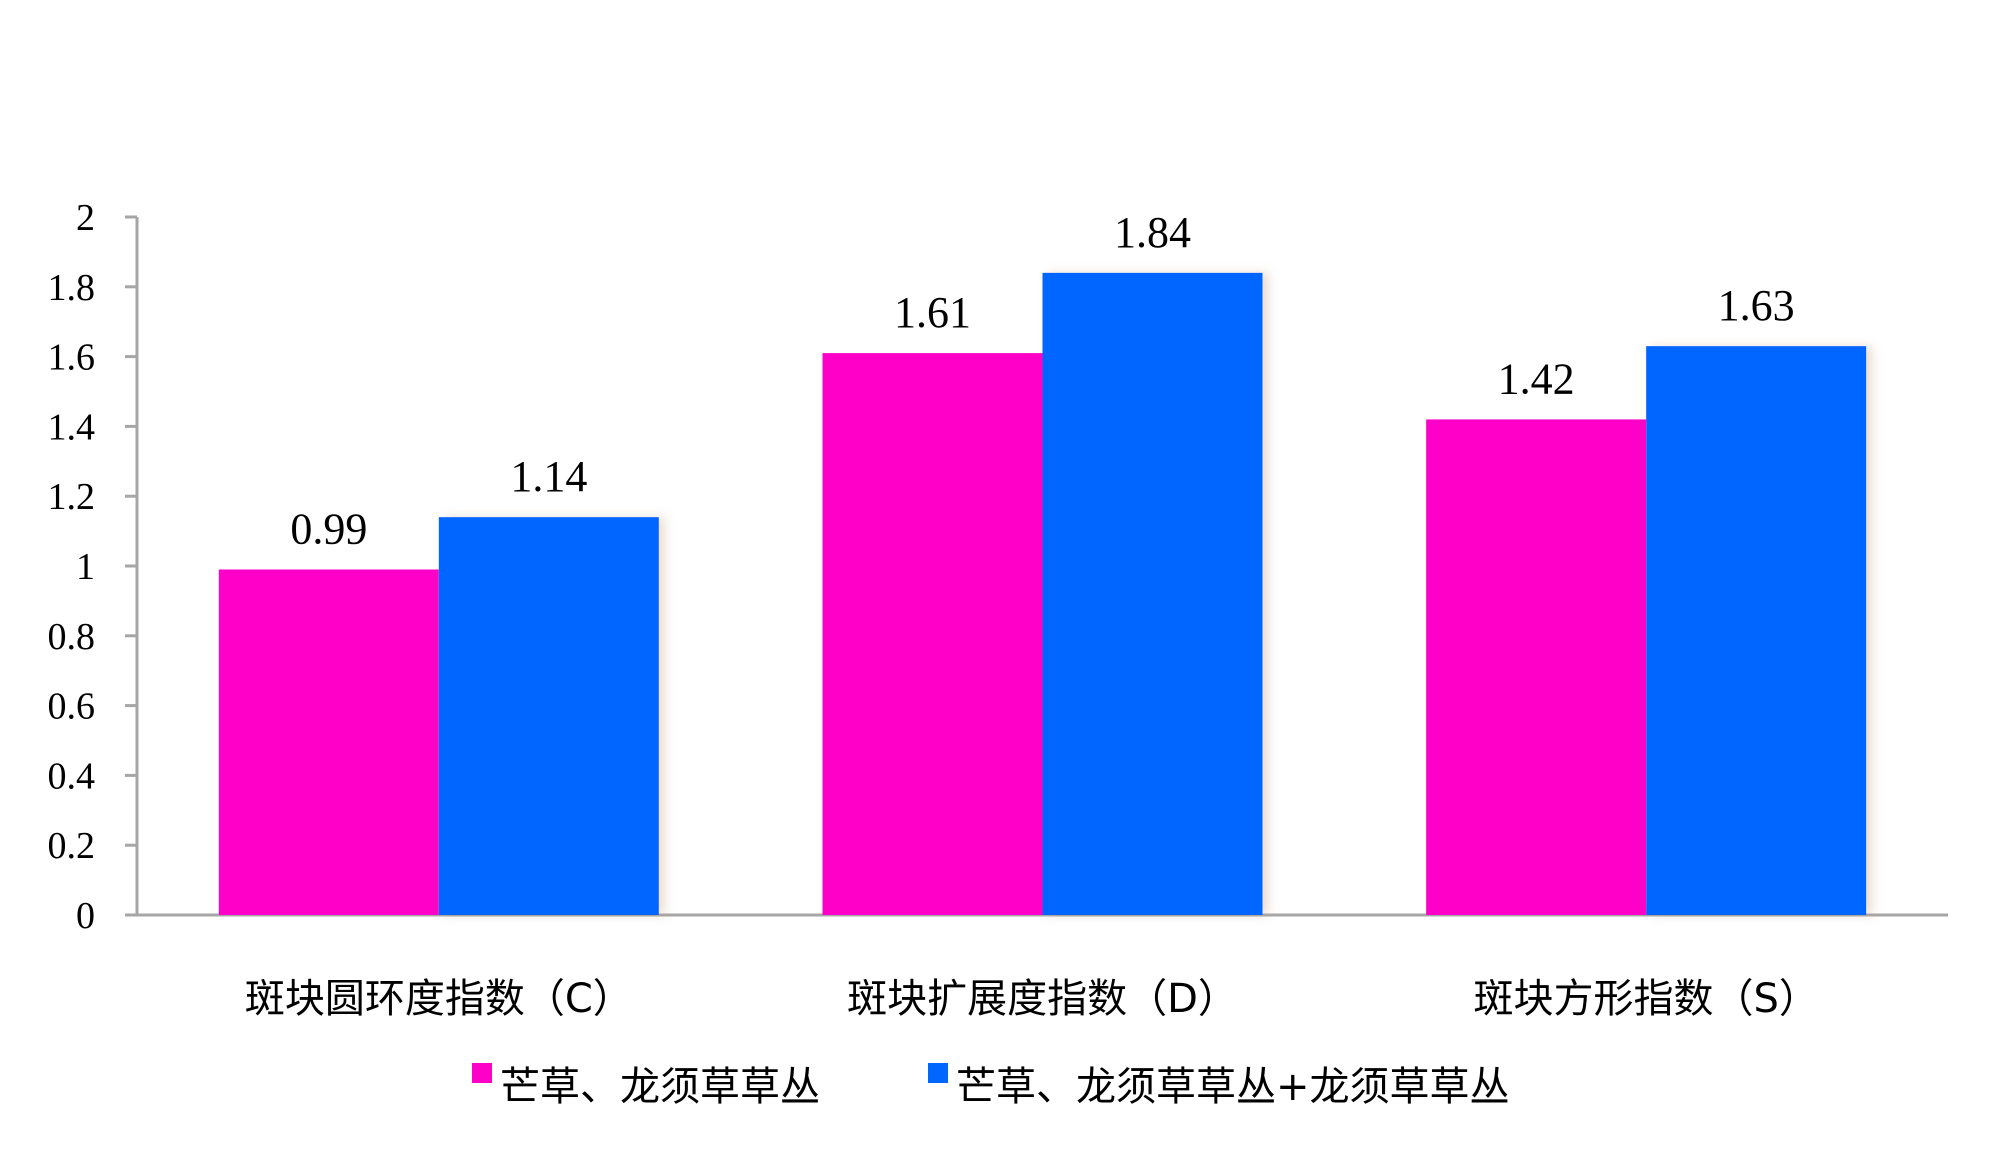 The width and height of the screenshot is (1999, 1150). Describe the element at coordinates (1152, 232) in the screenshot. I see `data-label: 1.84` at that location.